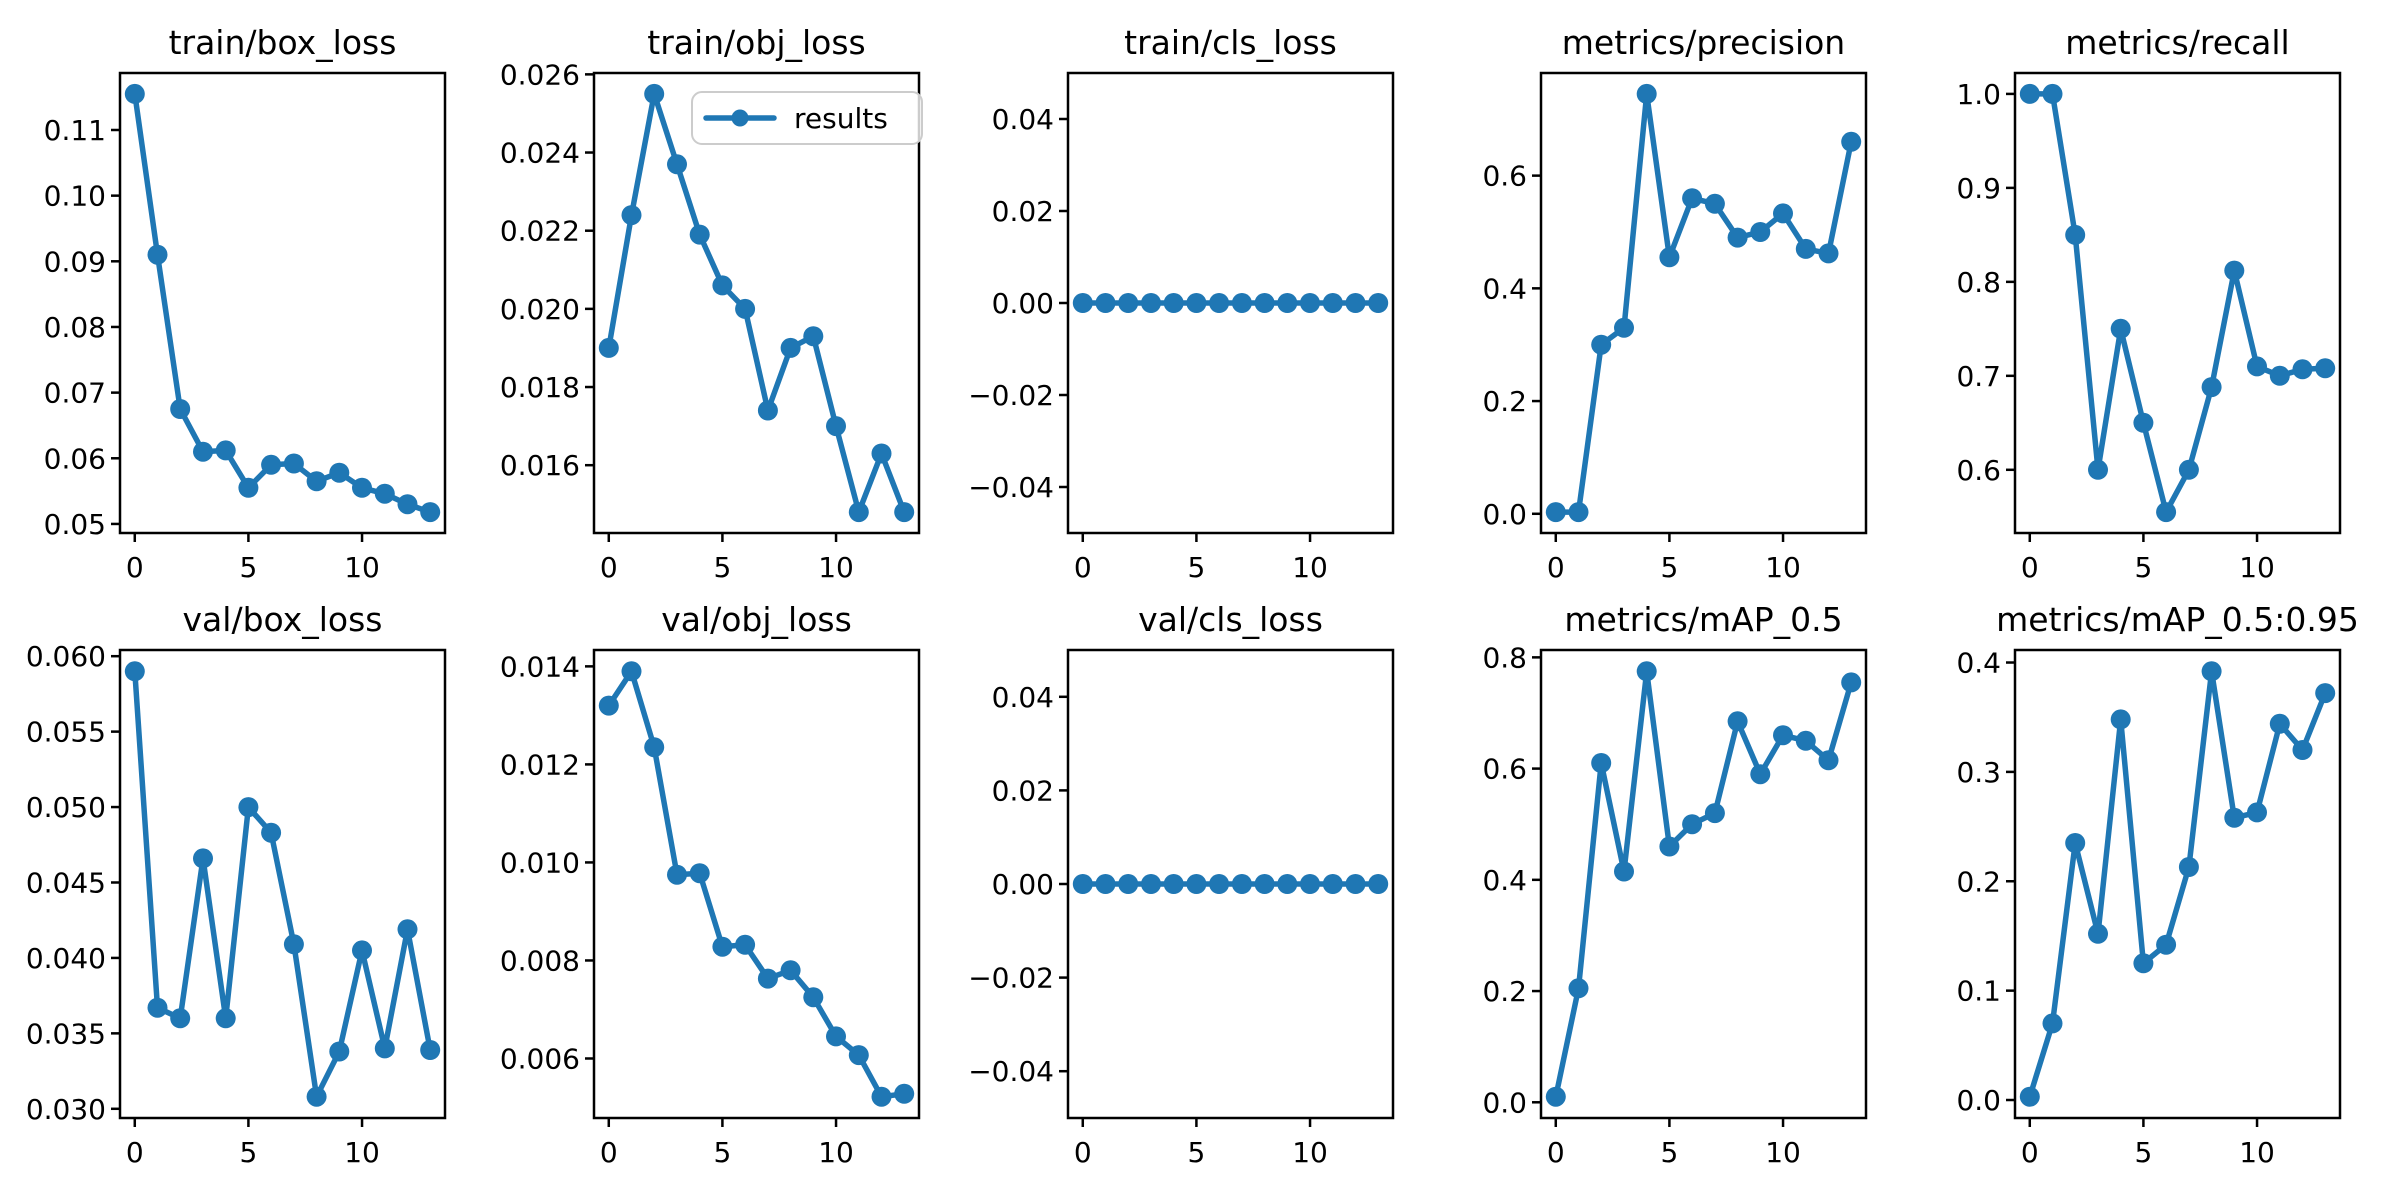  Describe the element at coordinates (66, 1109) in the screenshot. I see `y-tick-label: 0.030` at that location.